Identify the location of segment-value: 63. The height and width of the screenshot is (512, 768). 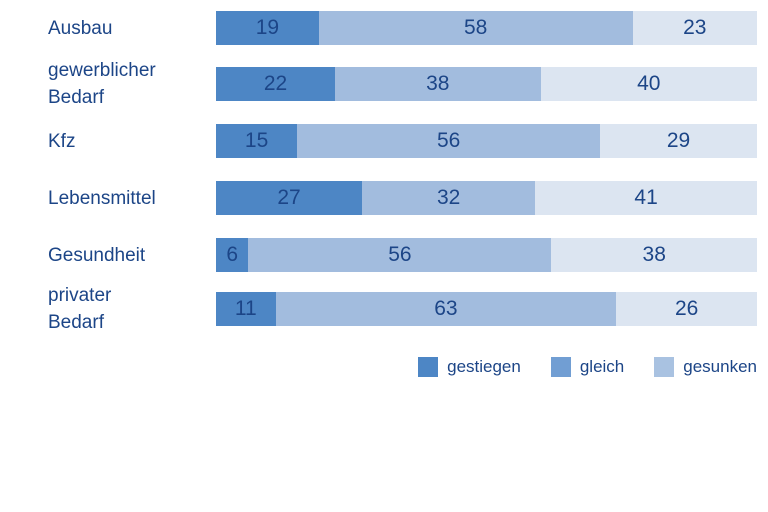
(446, 308).